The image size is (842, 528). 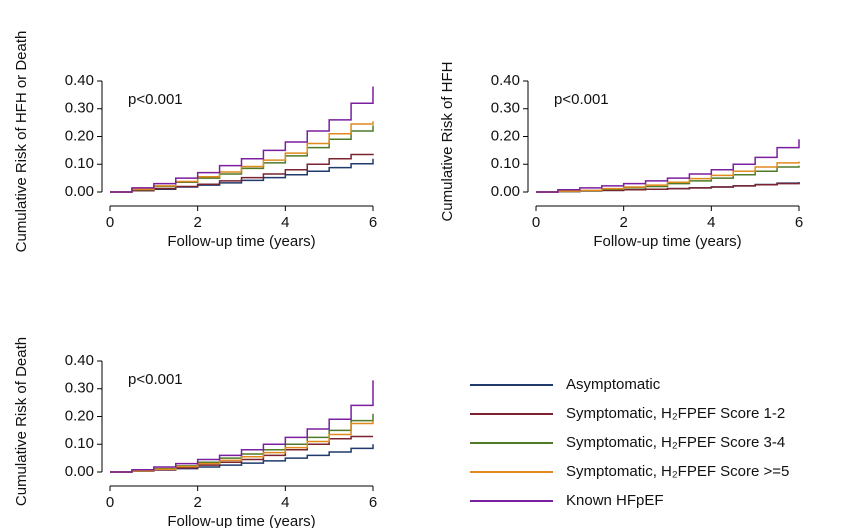 I want to click on legend-label: Known HFpEF, so click(x=615, y=500).